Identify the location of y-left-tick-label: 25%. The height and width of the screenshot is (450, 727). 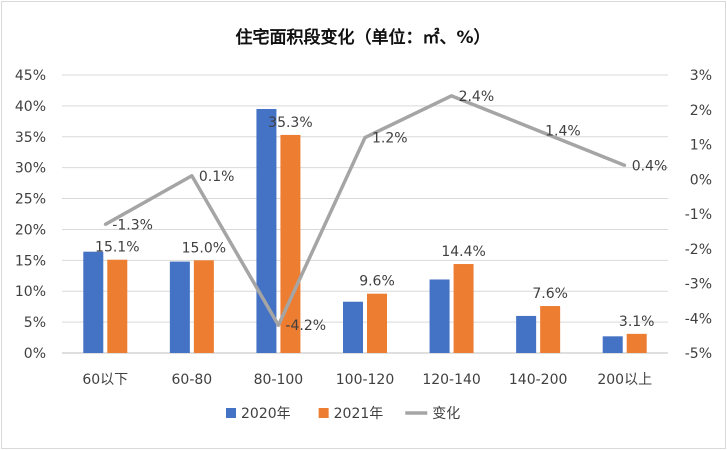
(30, 200).